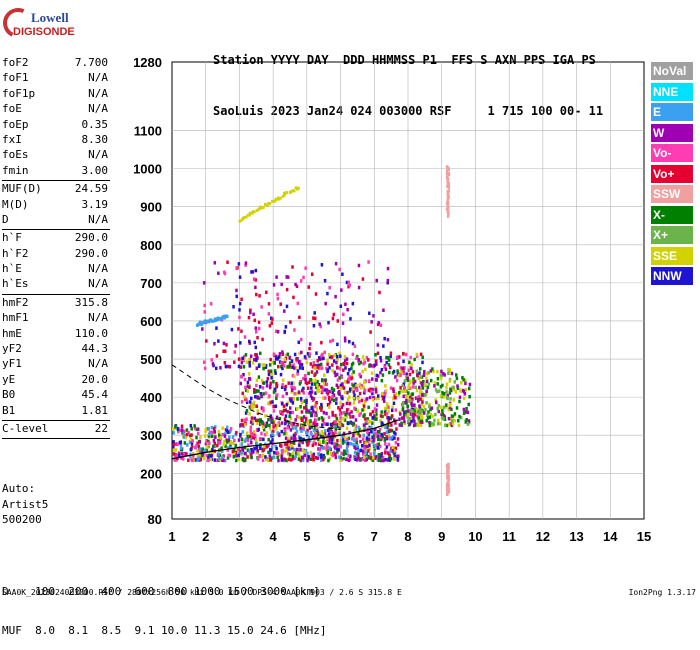 The image size is (700, 650). I want to click on y-tick-label: 80, so click(155, 519).